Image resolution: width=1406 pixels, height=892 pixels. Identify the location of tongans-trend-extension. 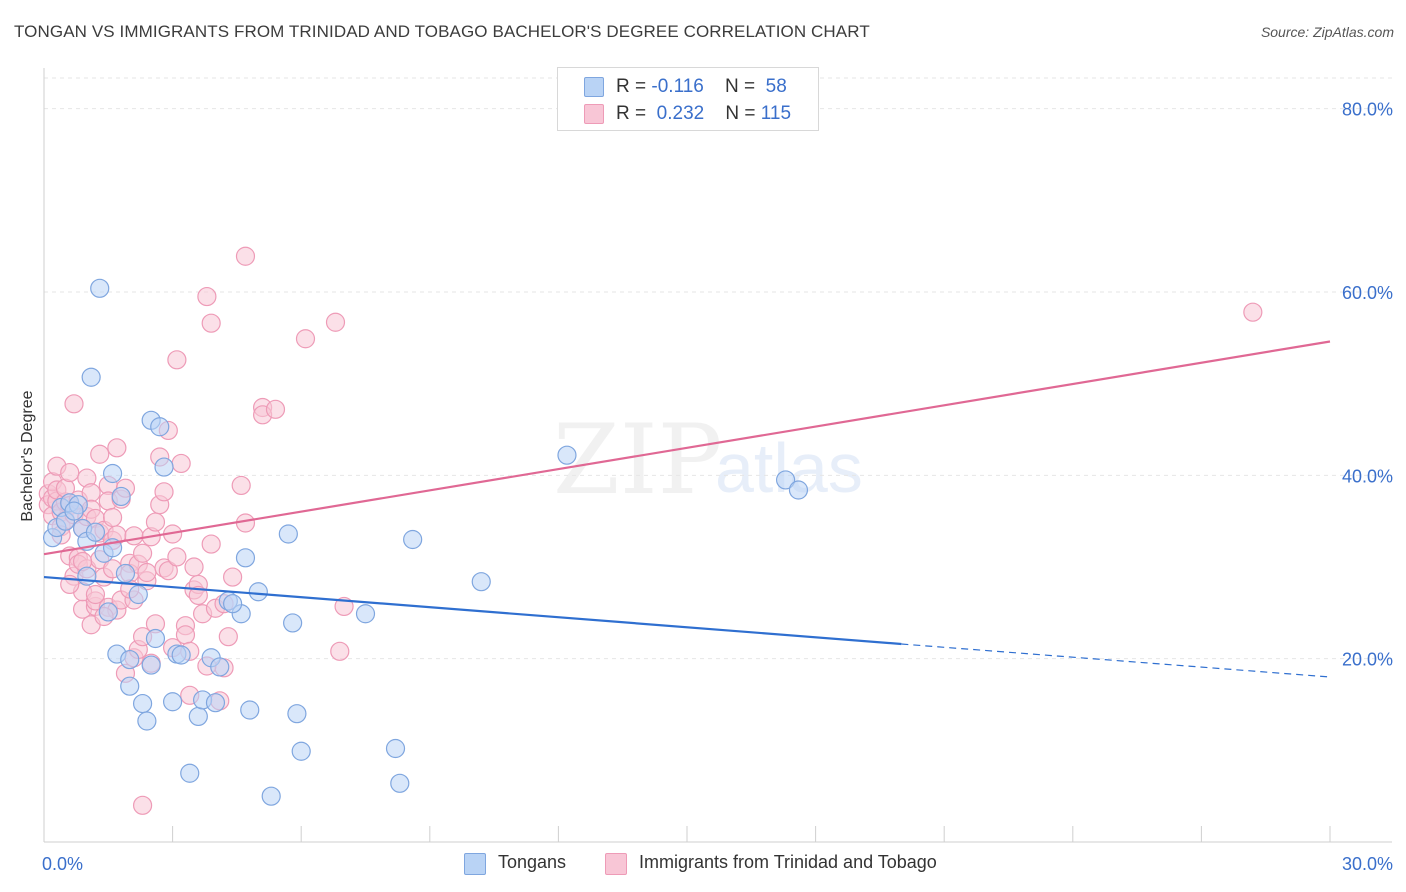
(1116, 660).